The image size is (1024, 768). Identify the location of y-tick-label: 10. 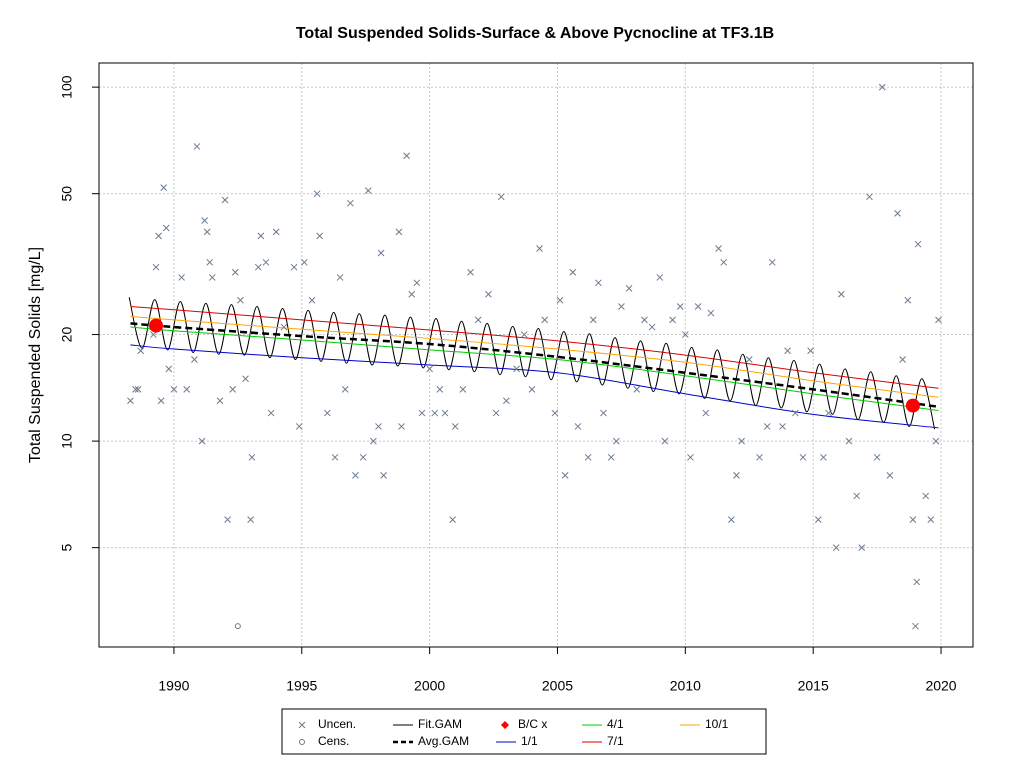
(67, 441).